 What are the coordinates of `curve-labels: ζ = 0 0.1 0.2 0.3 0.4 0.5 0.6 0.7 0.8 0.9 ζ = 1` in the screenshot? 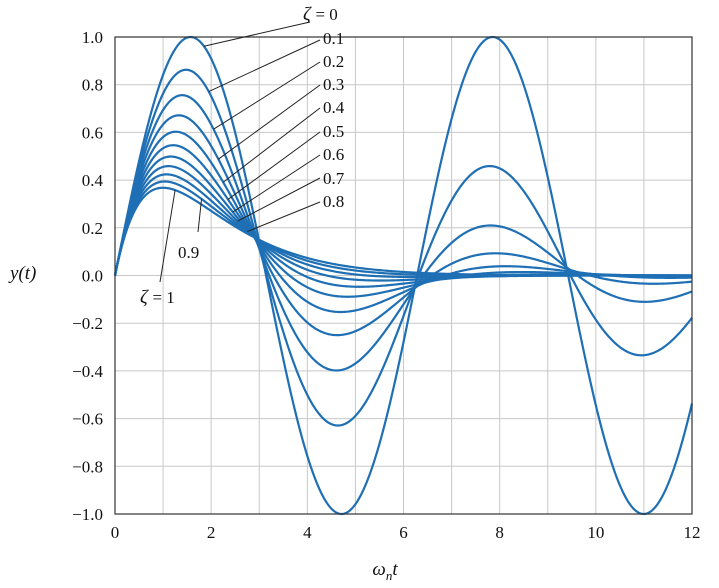 It's located at (242, 156).